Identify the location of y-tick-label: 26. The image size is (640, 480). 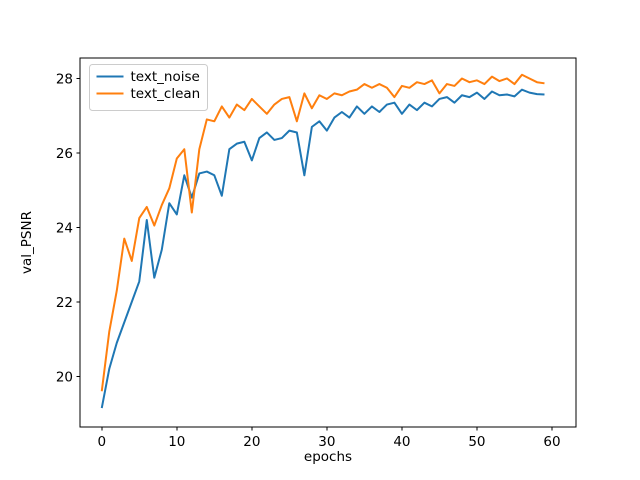
(64, 154).